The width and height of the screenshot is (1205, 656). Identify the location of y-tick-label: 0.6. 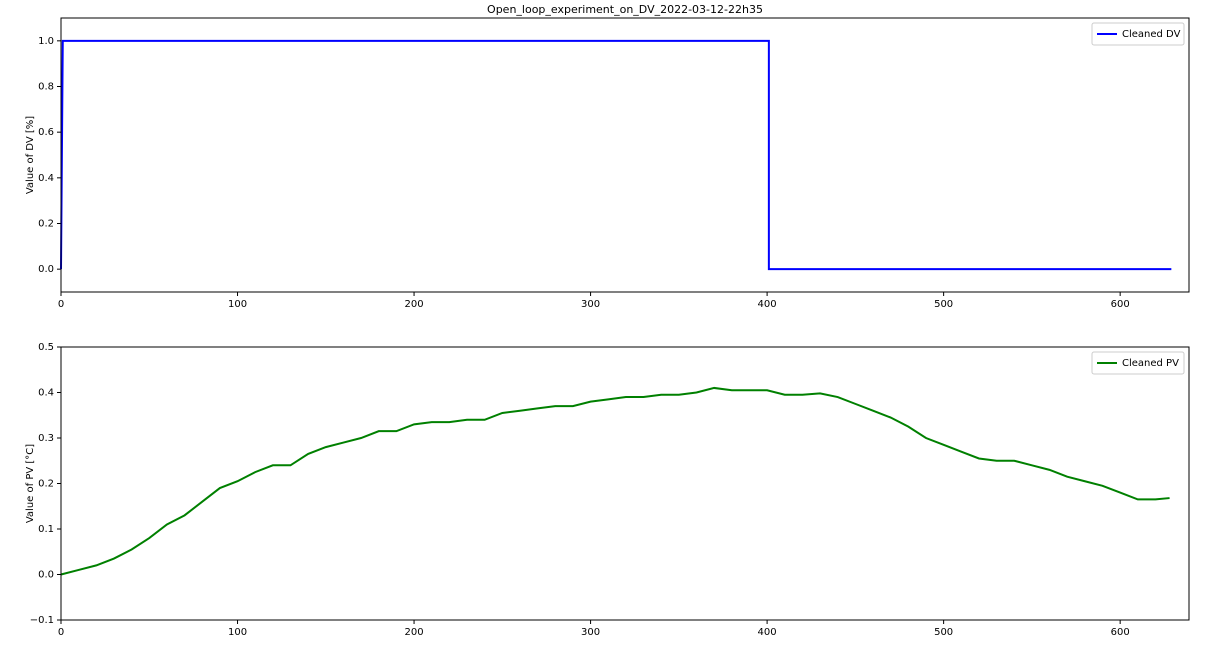
(46, 132).